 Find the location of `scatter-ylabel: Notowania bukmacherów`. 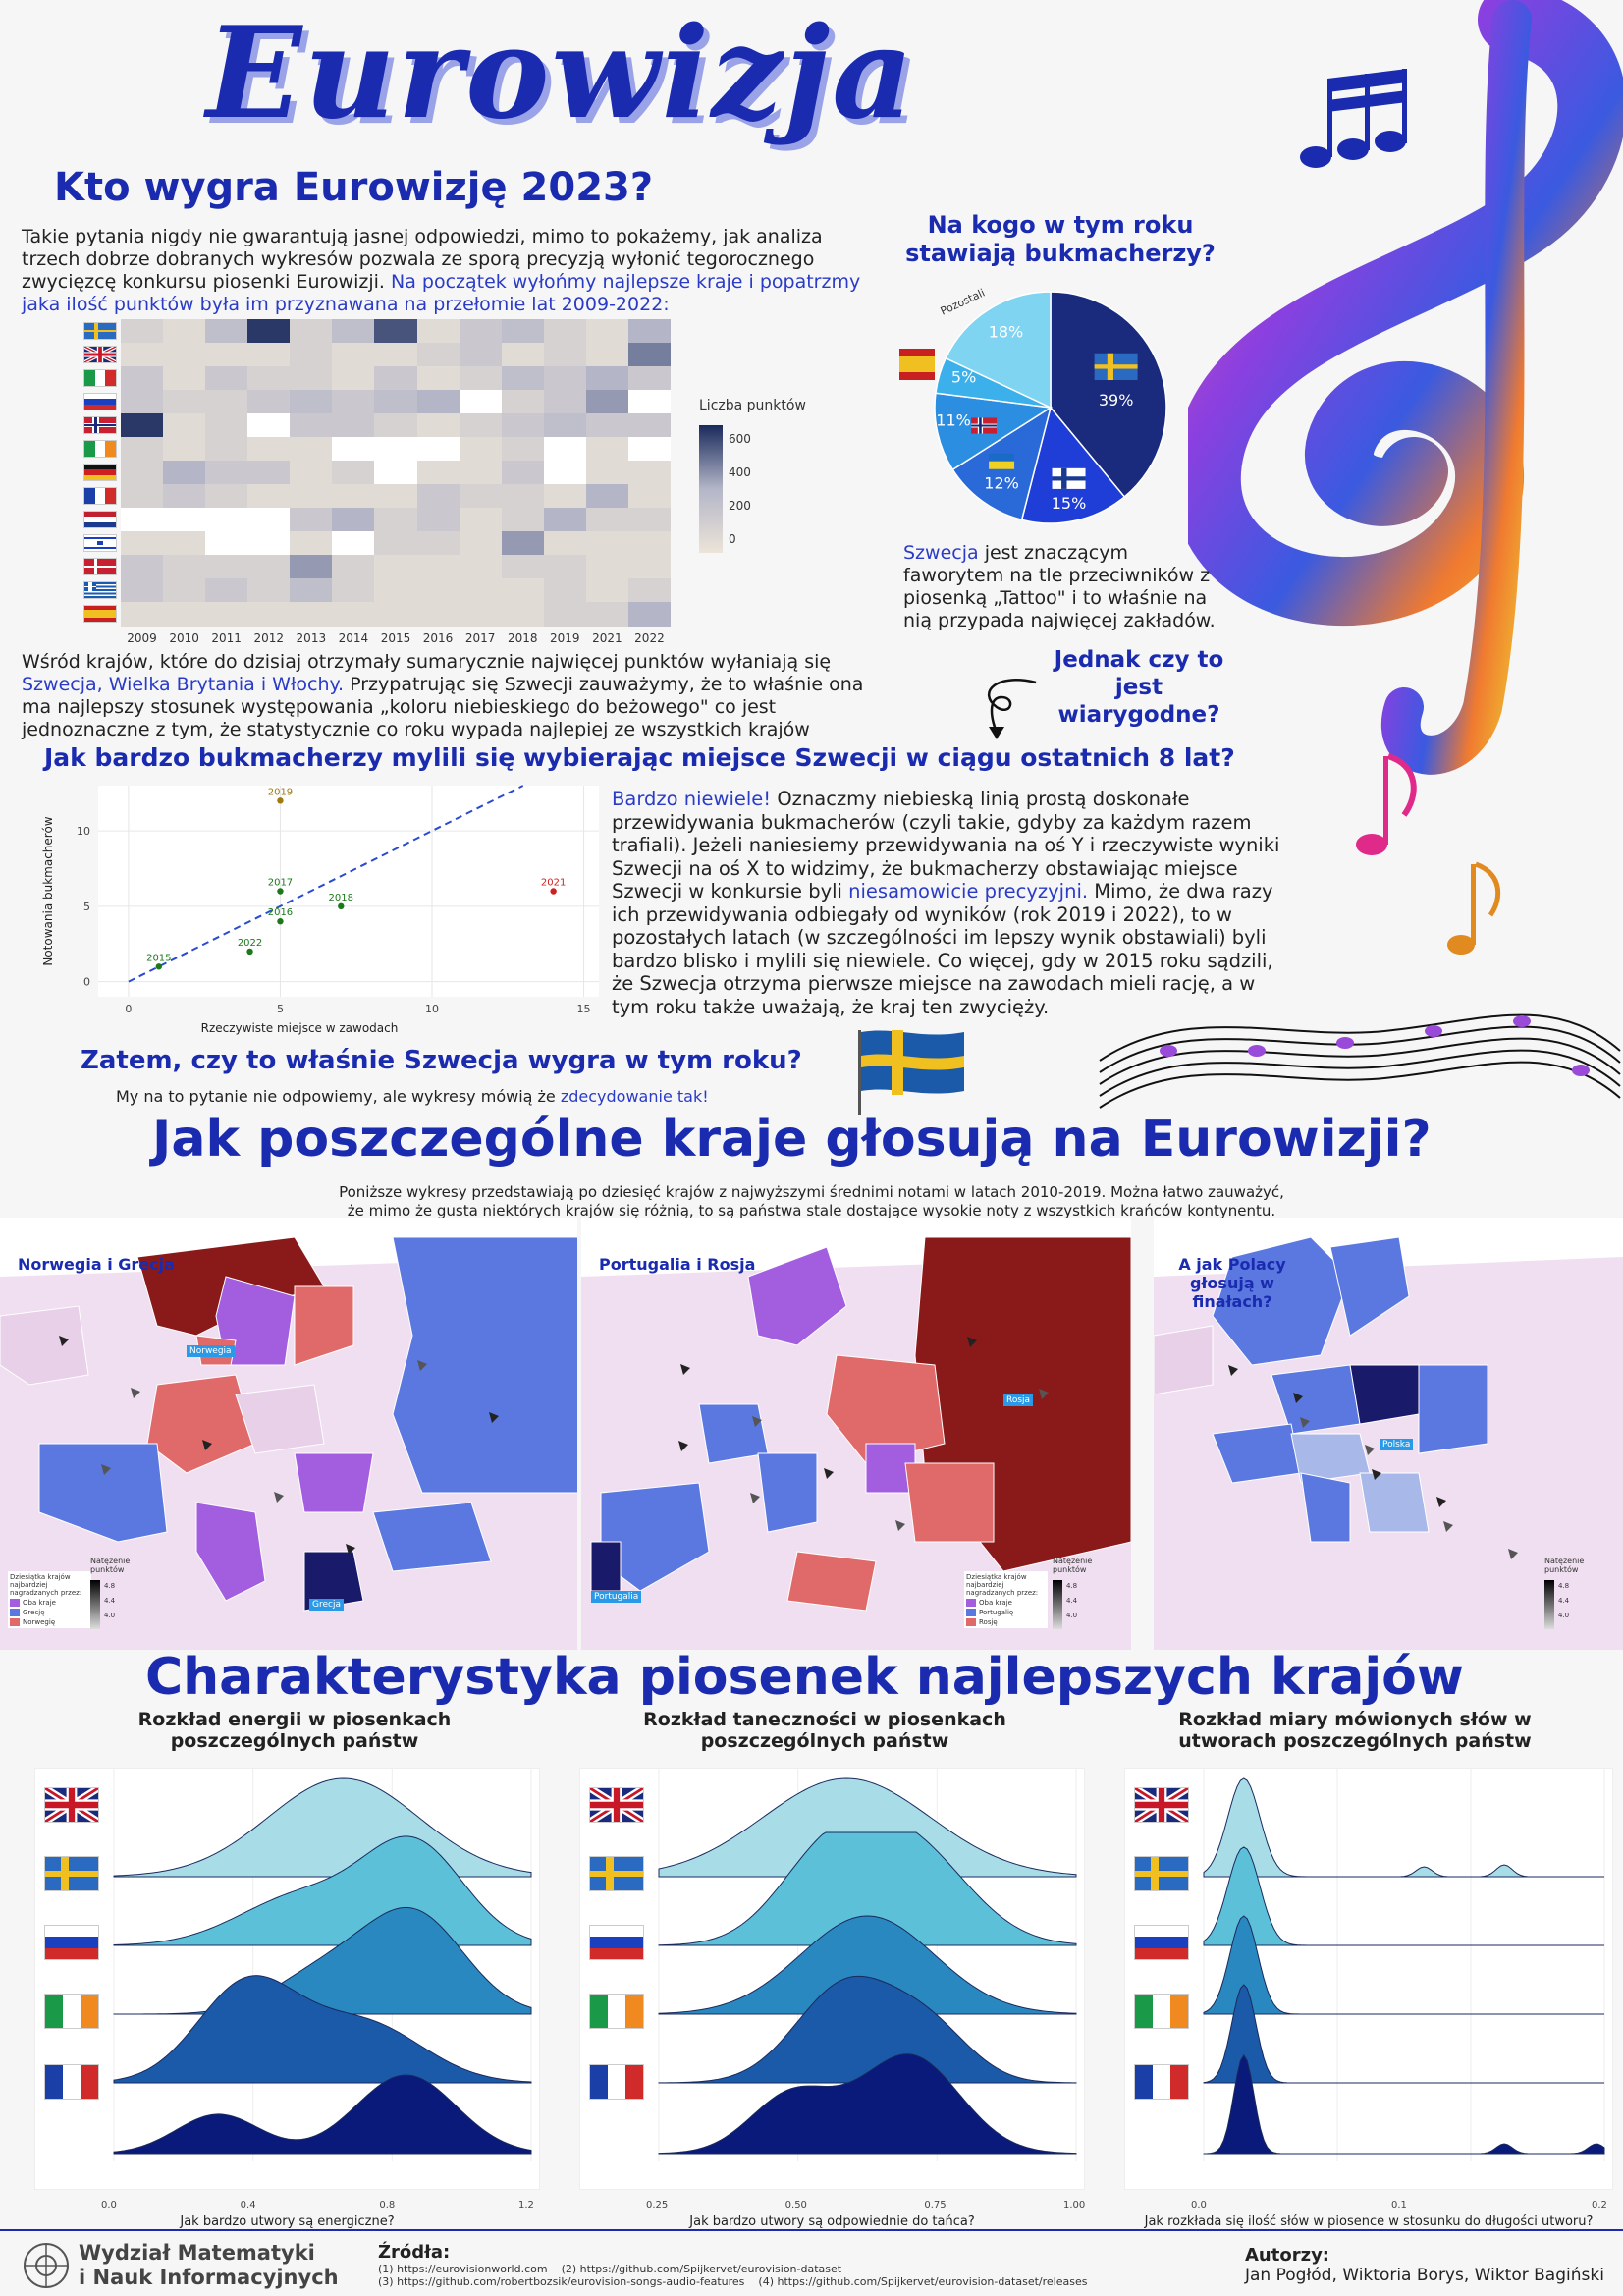

scatter-ylabel: Notowania bukmacherów is located at coordinates (48, 890).